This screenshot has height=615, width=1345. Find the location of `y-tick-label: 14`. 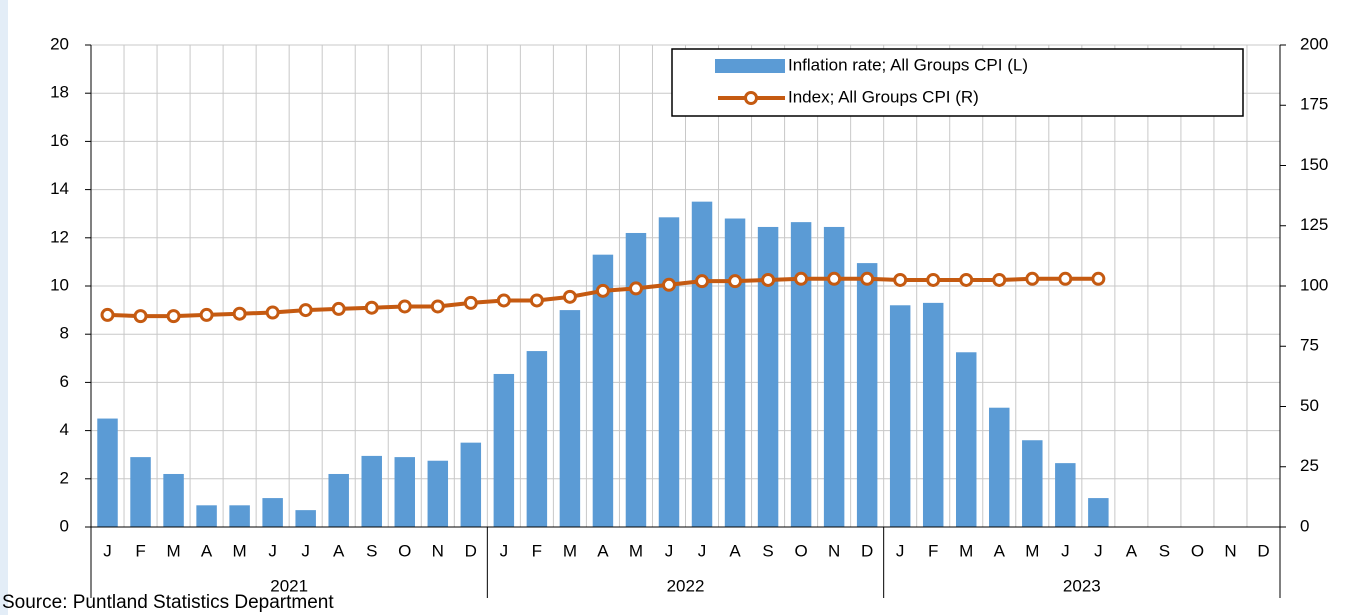

y-tick-label: 14 is located at coordinates (59, 188).